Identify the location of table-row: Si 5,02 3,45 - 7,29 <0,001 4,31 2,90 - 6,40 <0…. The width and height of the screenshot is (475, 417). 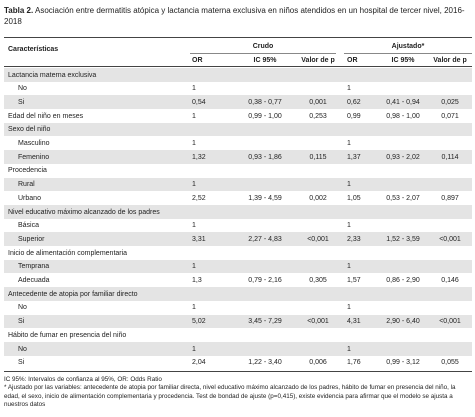
(238, 321).